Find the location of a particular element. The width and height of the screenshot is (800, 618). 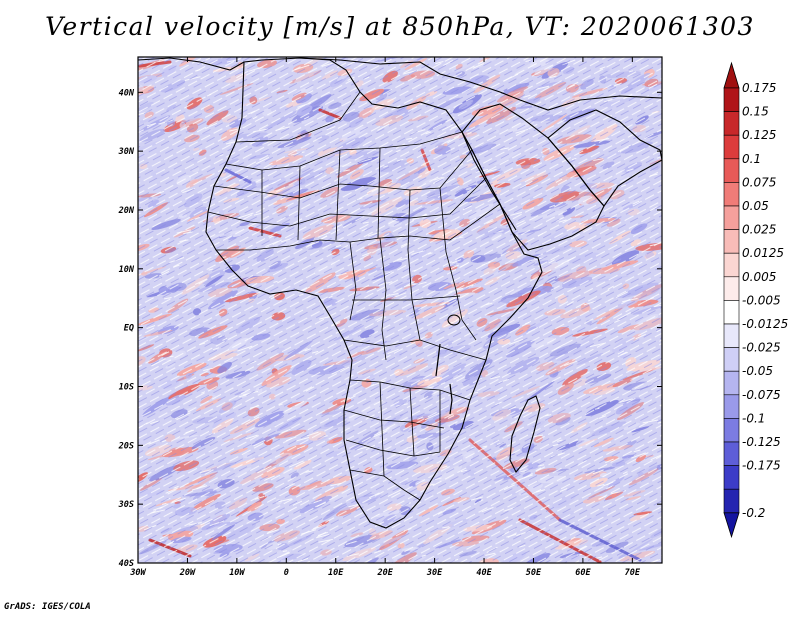

colorbar-label: 0.0125 is located at coordinates (763, 253).